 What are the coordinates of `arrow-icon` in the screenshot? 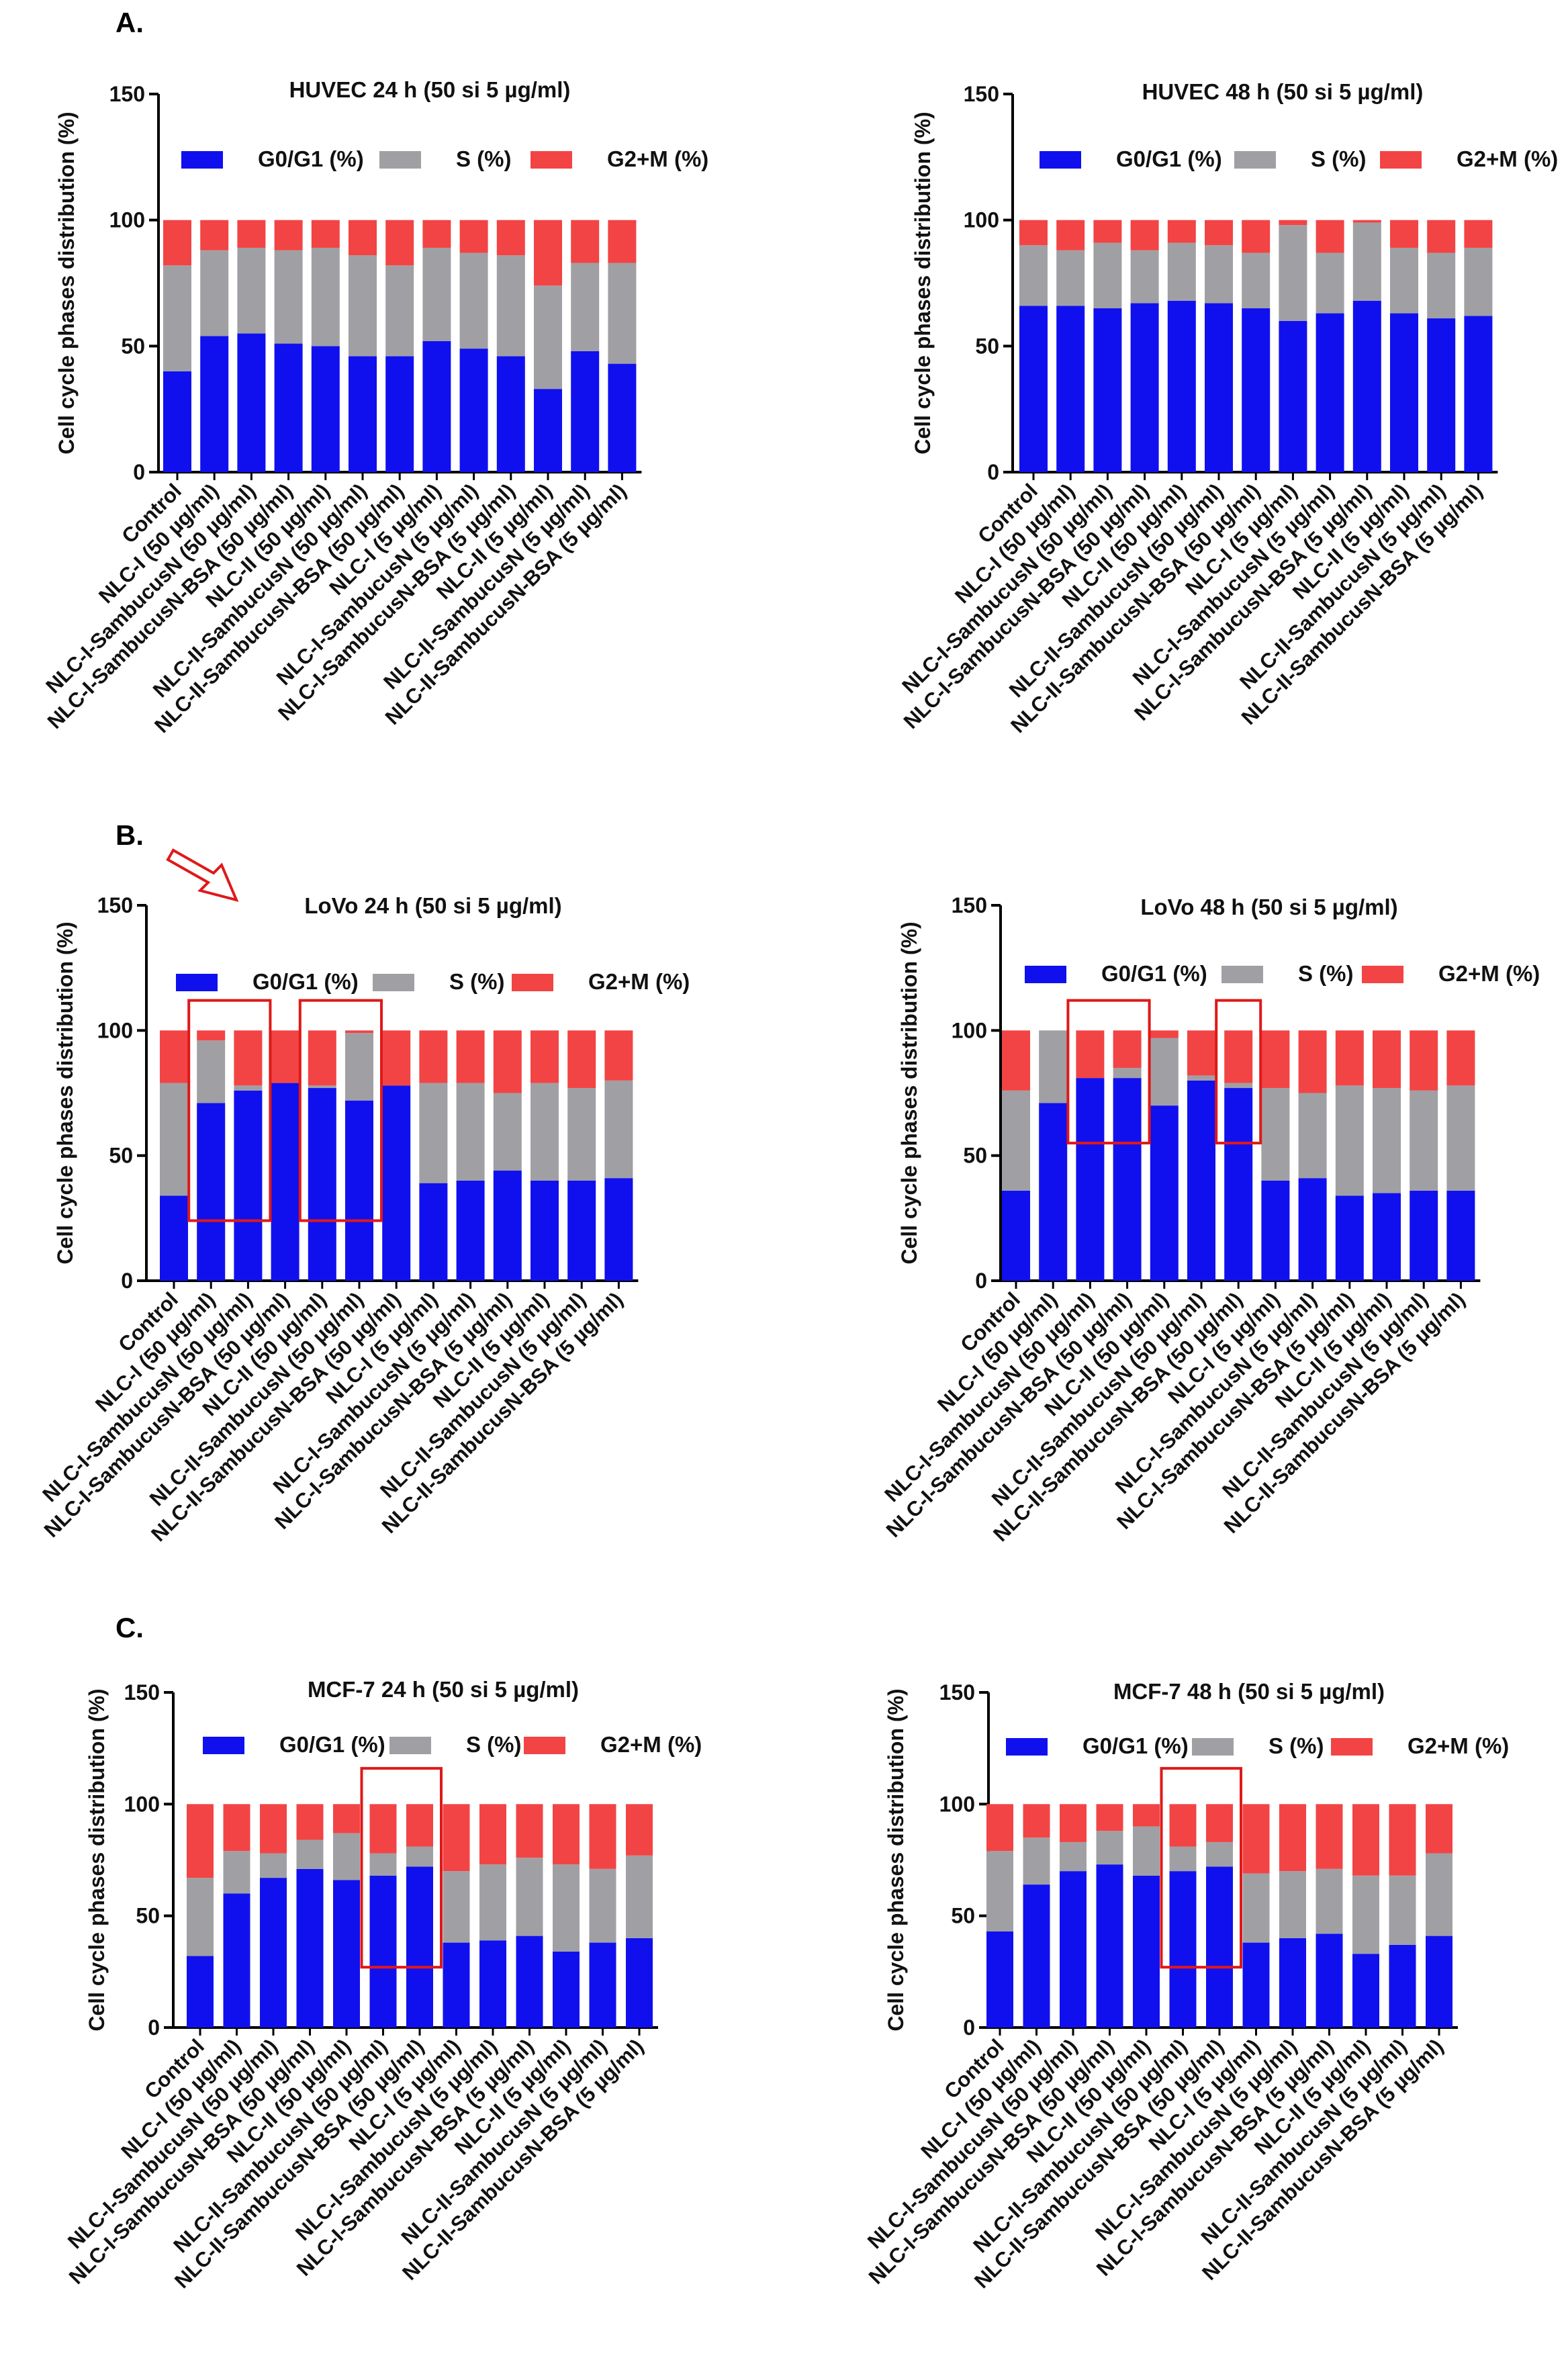 It's located at (202, 875).